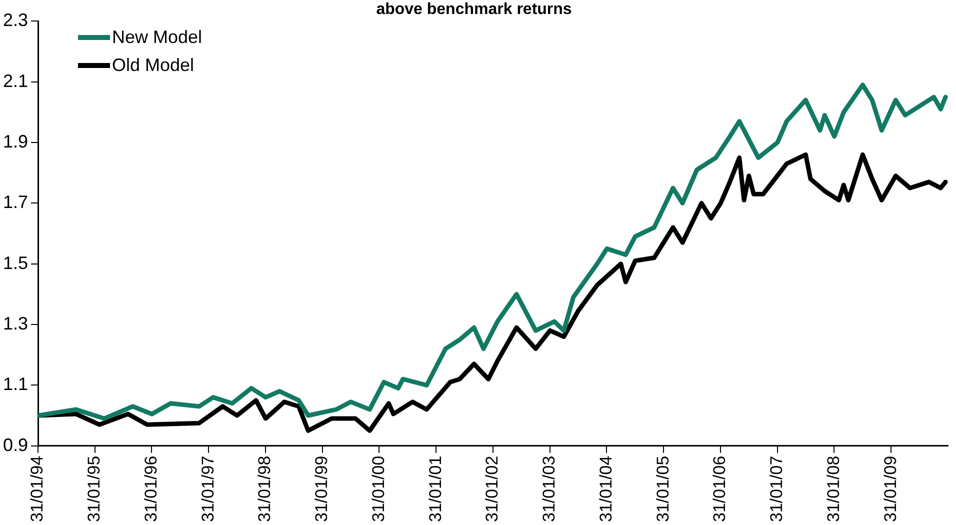 Image resolution: width=956 pixels, height=525 pixels. What do you see at coordinates (435, 489) in the screenshot?
I see `x-tick-label: 31/01/01` at bounding box center [435, 489].